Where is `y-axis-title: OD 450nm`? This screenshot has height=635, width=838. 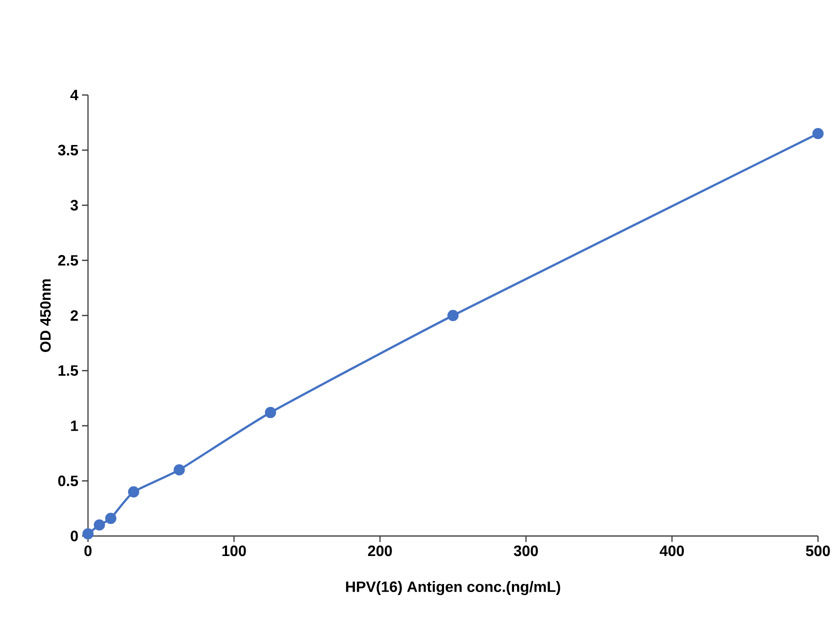
y-axis-title: OD 450nm is located at coordinates (45, 315).